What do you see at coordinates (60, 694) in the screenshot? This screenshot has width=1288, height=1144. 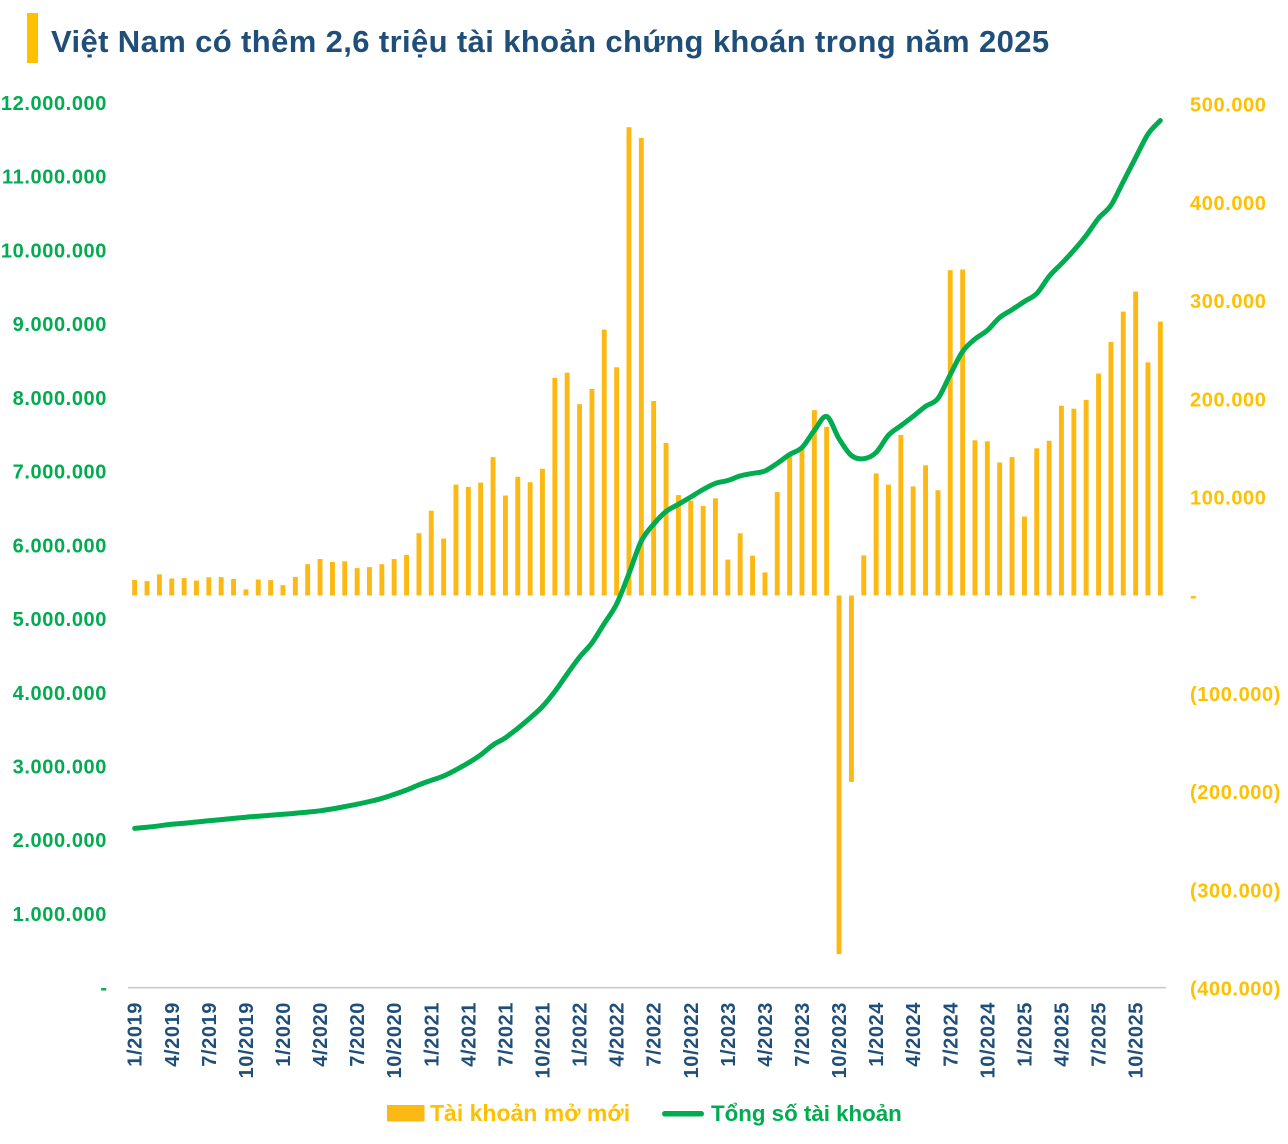 I see `svg-text: 4.000.000` at bounding box center [60, 694].